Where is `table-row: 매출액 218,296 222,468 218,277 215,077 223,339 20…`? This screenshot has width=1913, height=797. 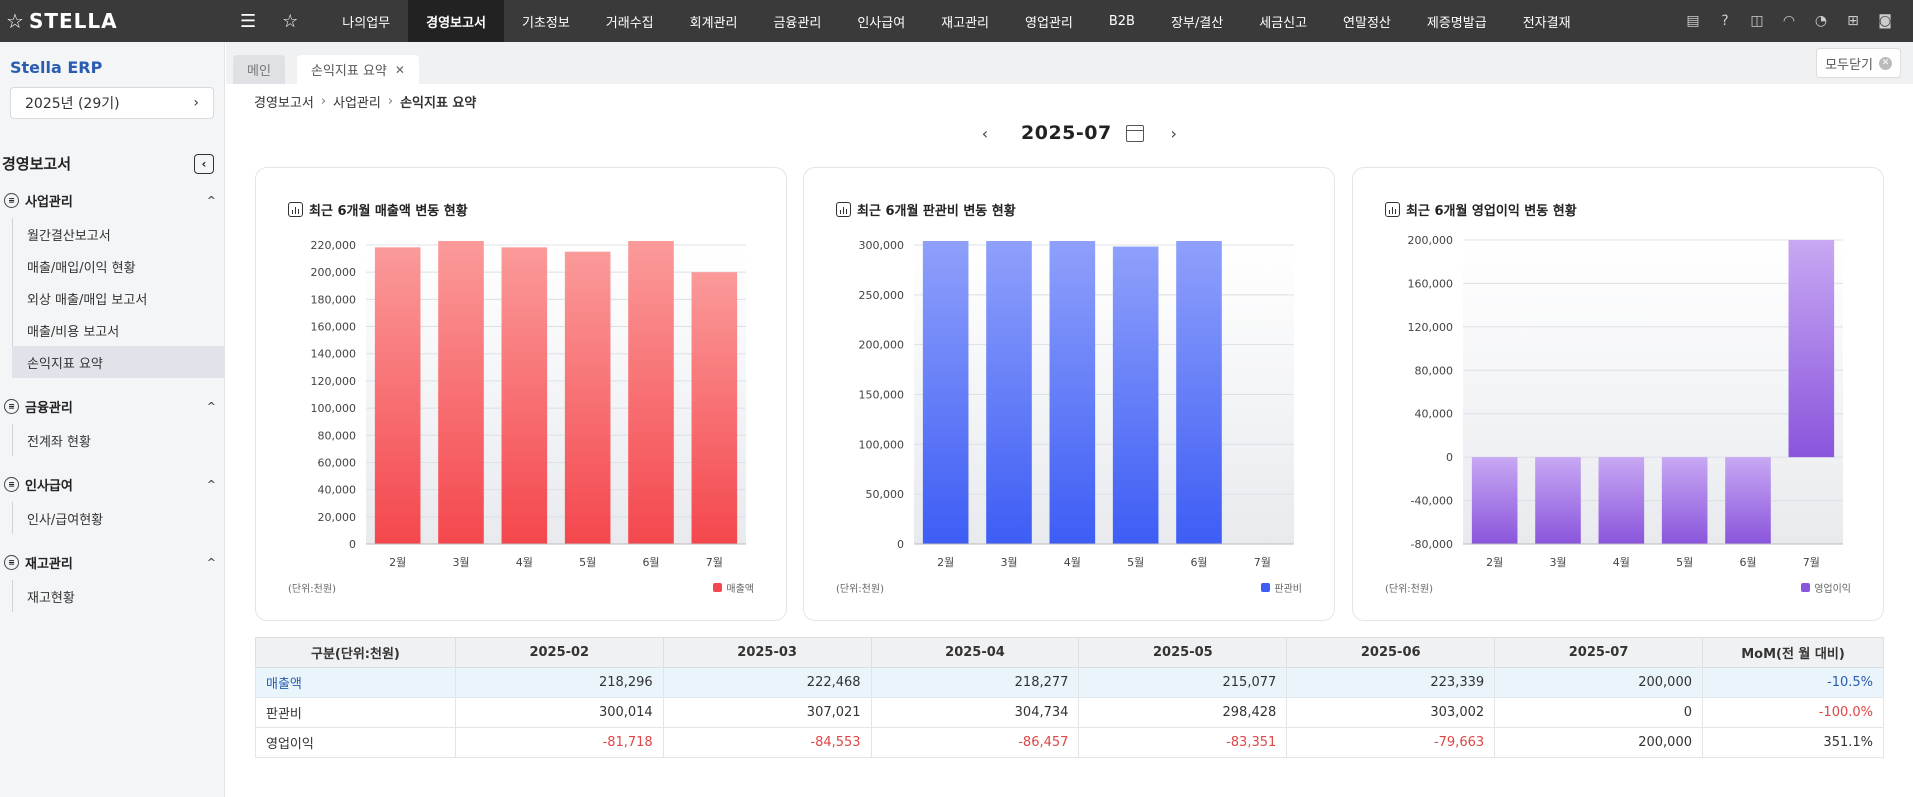 table-row: 매출액 218,296 222,468 218,277 215,077 223,339 20… is located at coordinates (1069, 682).